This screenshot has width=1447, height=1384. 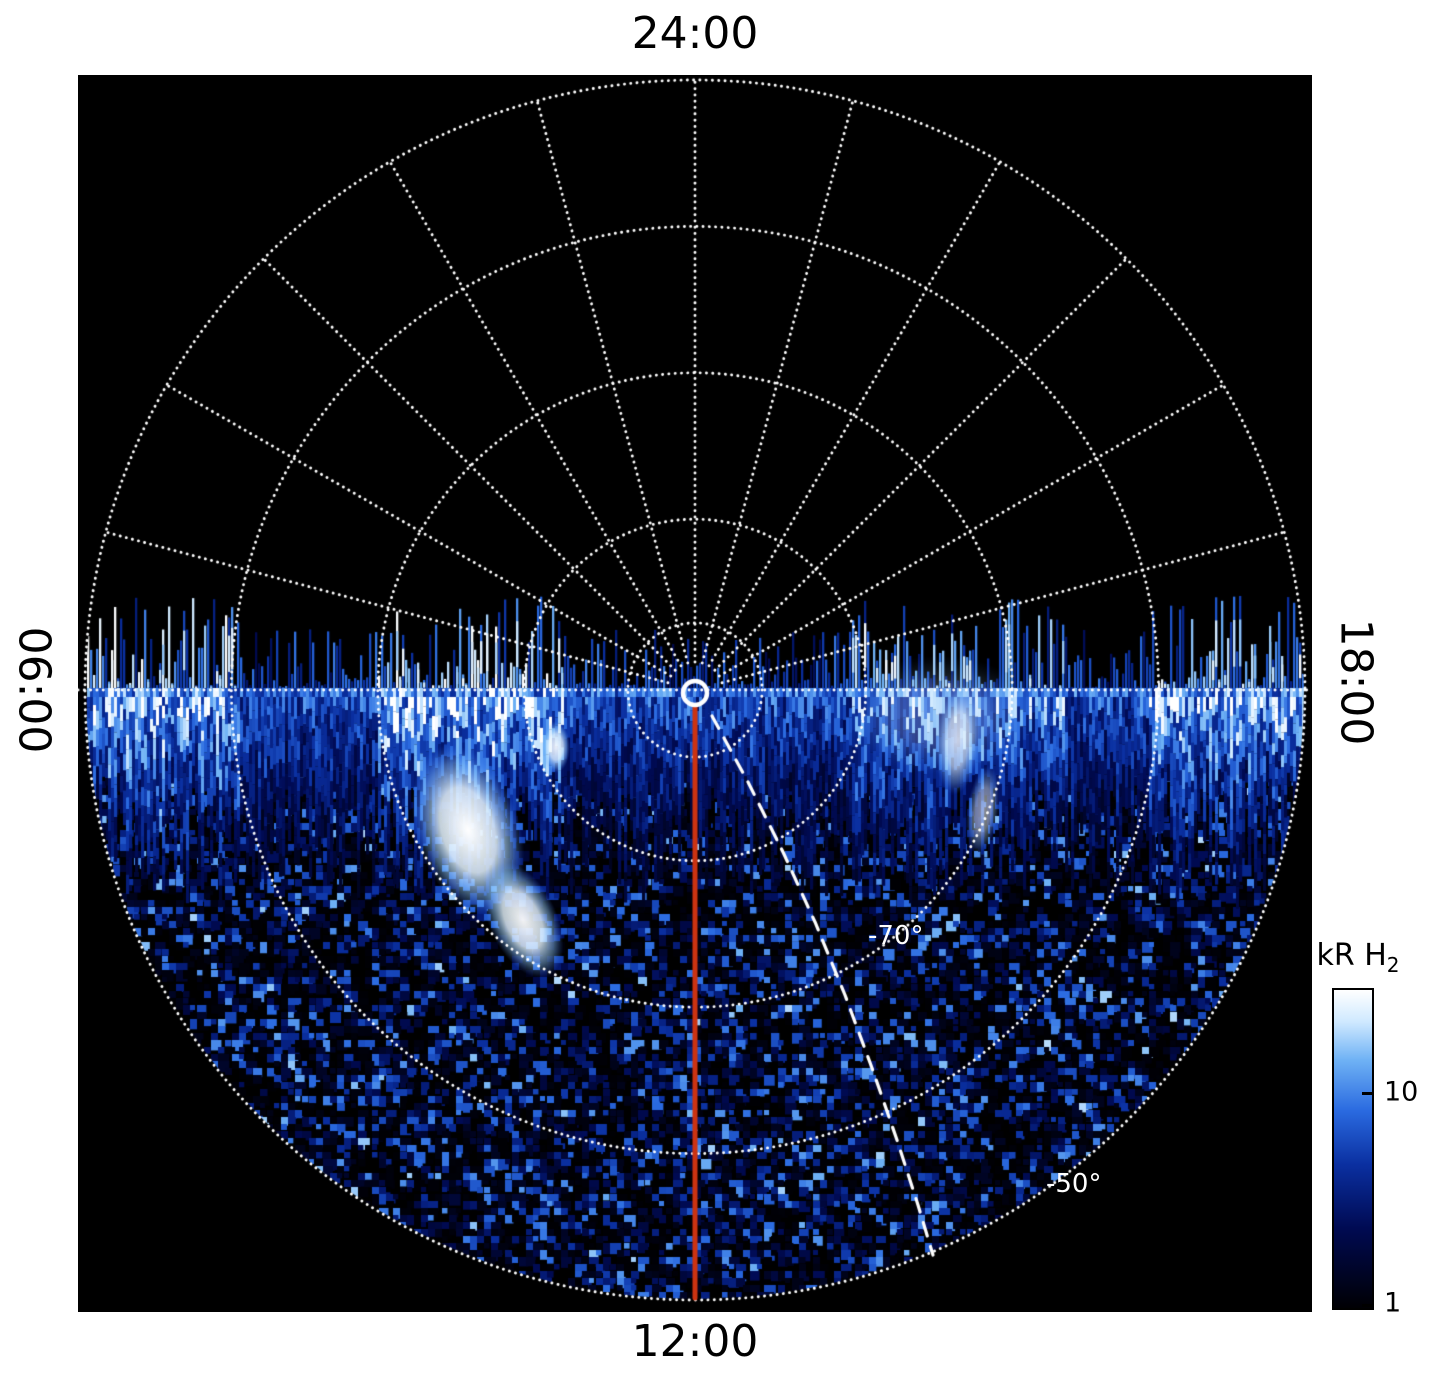 I want to click on local-time-label-1200: 12:00, so click(x=695, y=1341).